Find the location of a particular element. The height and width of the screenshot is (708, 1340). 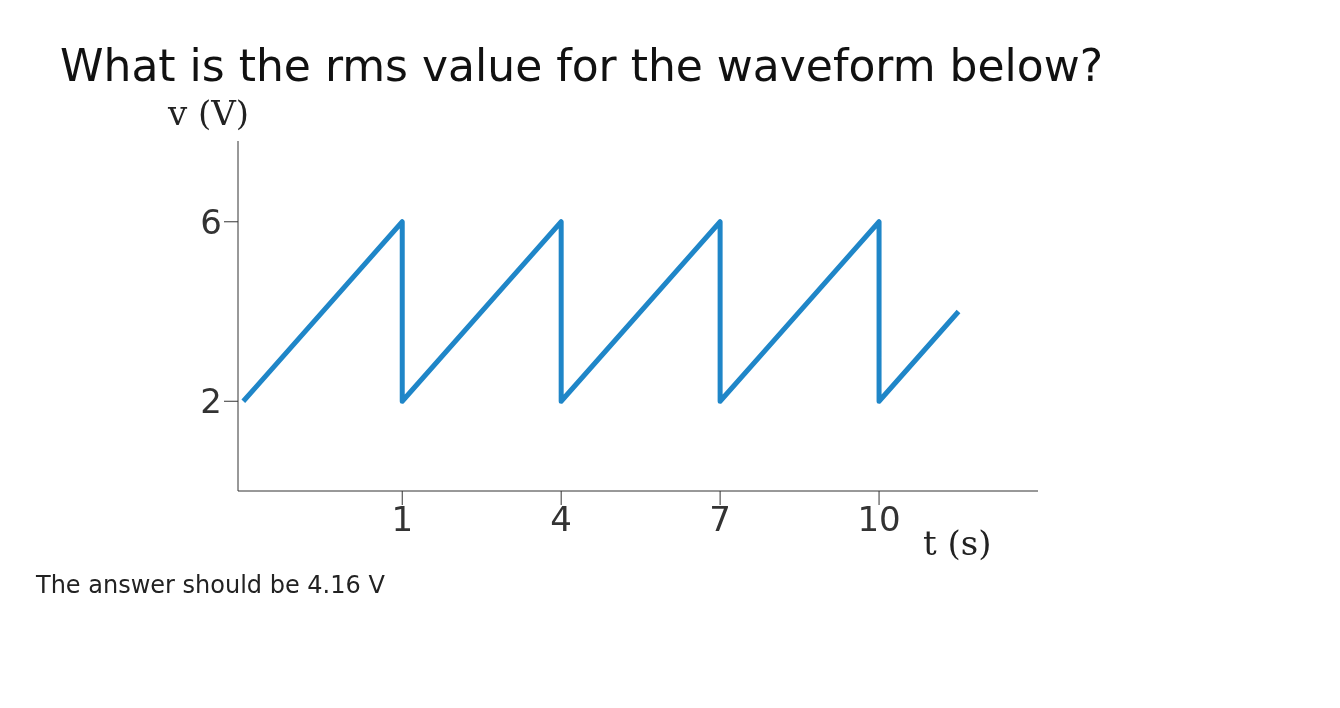

y-tick-label: 2 is located at coordinates (211, 401).